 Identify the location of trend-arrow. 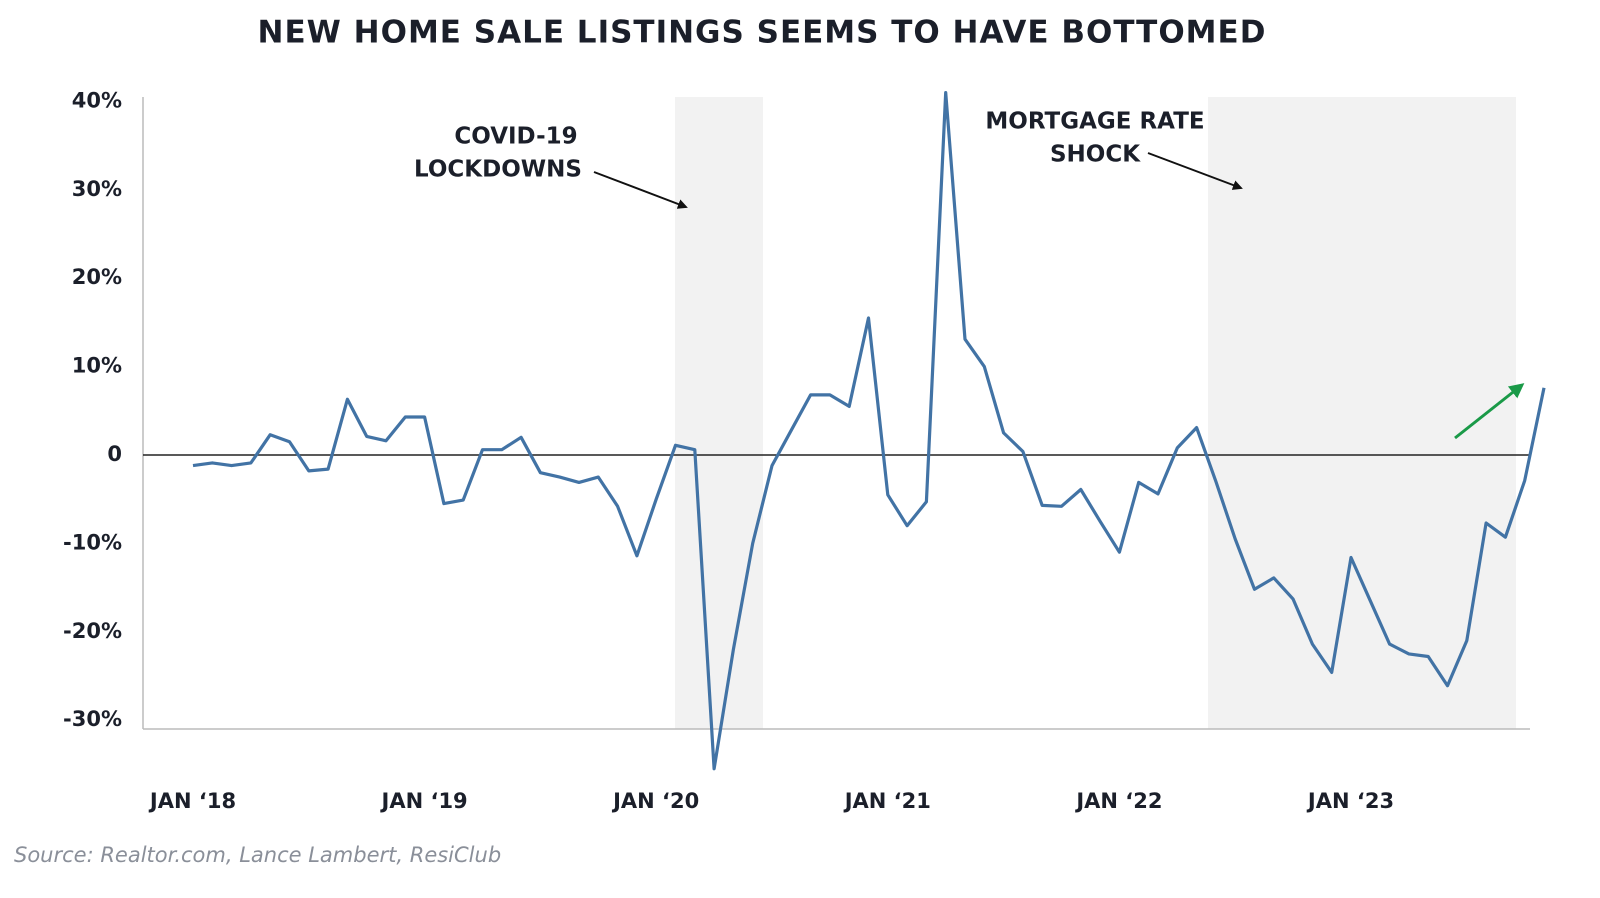
(1489, 411).